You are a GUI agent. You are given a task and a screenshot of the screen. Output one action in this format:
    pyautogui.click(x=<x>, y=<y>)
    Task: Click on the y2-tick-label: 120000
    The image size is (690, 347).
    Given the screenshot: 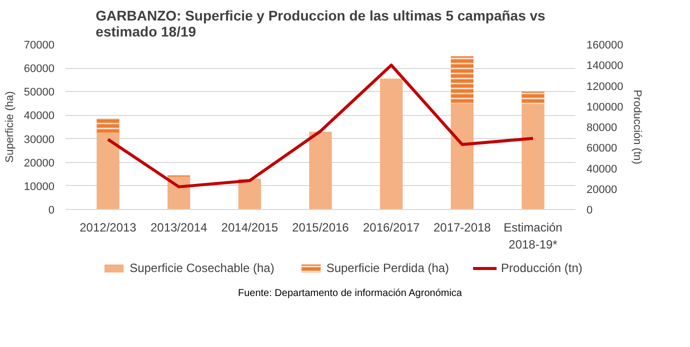 What is the action you would take?
    pyautogui.click(x=605, y=86)
    